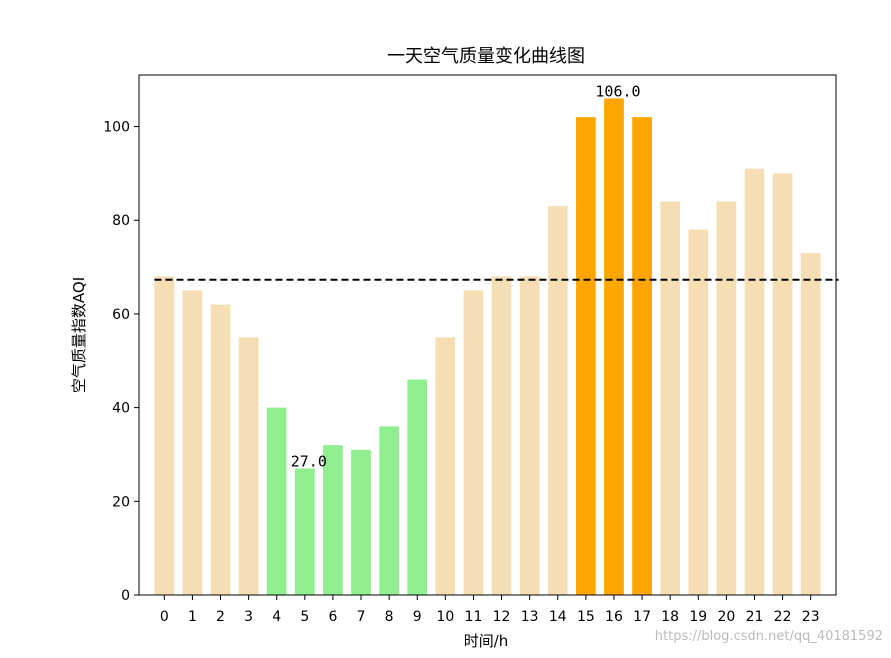  I want to click on x-tick-label: 9, so click(417, 617).